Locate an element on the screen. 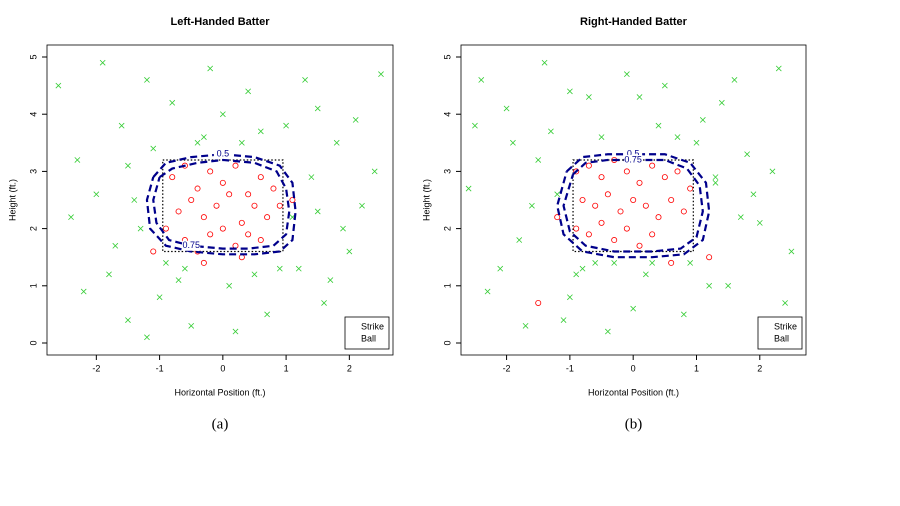  caption: (a) is located at coordinates (220, 424).